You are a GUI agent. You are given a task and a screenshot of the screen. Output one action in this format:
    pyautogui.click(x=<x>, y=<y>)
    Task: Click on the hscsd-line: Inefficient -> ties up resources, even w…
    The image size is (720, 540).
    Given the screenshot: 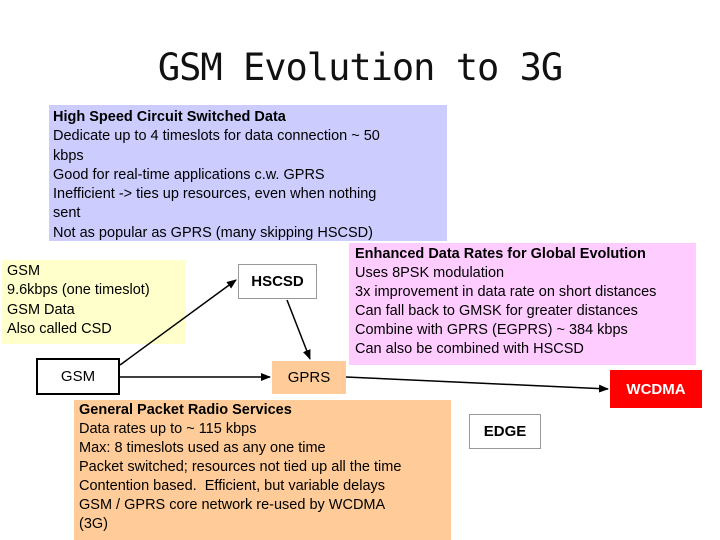 What is the action you would take?
    pyautogui.click(x=215, y=194)
    